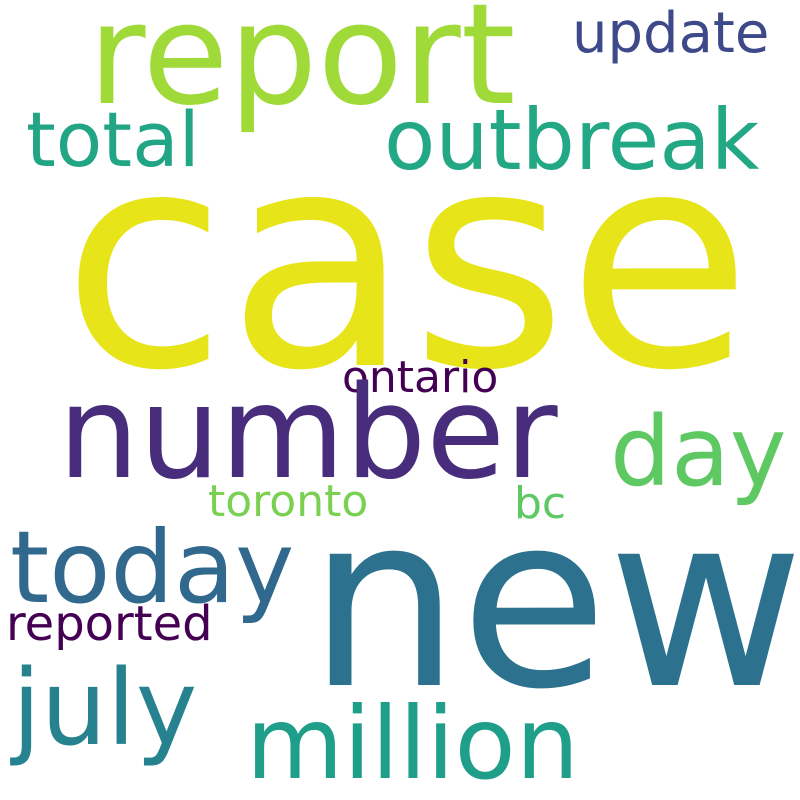 The height and width of the screenshot is (800, 800). Describe the element at coordinates (109, 624) in the screenshot. I see `word-reported: reported` at that location.